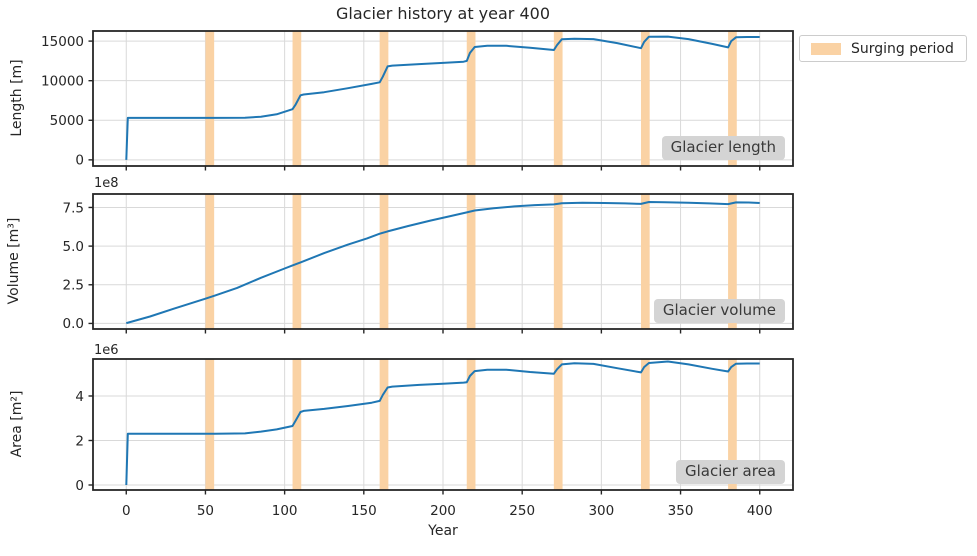  I want to click on svg-text: 4, so click(79, 397).